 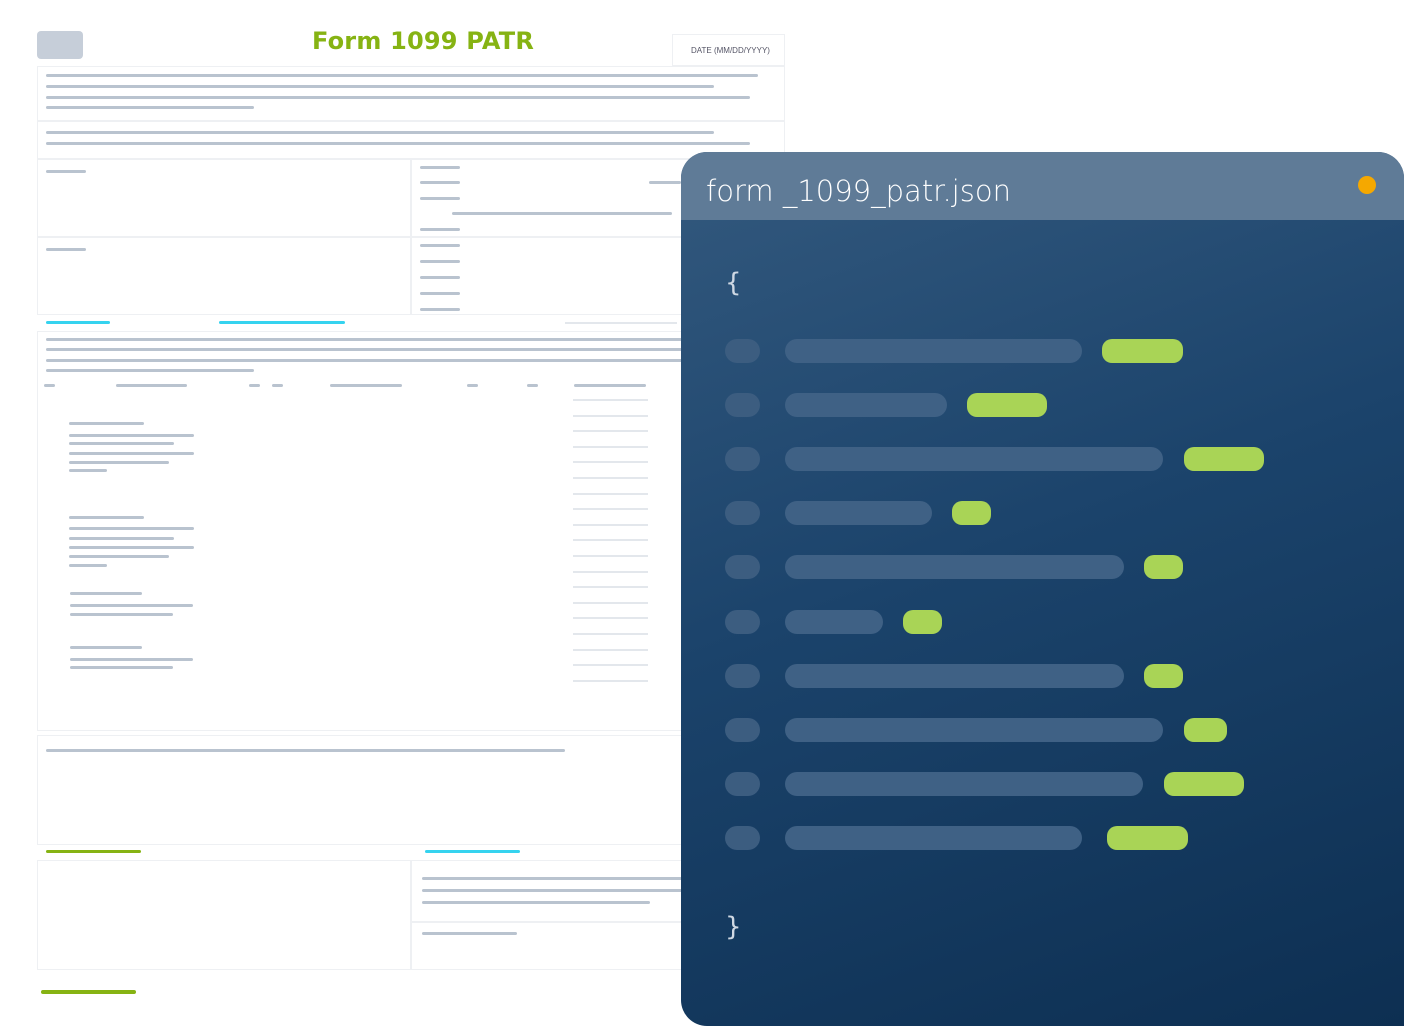 I want to click on open-brace: {, so click(x=733, y=283).